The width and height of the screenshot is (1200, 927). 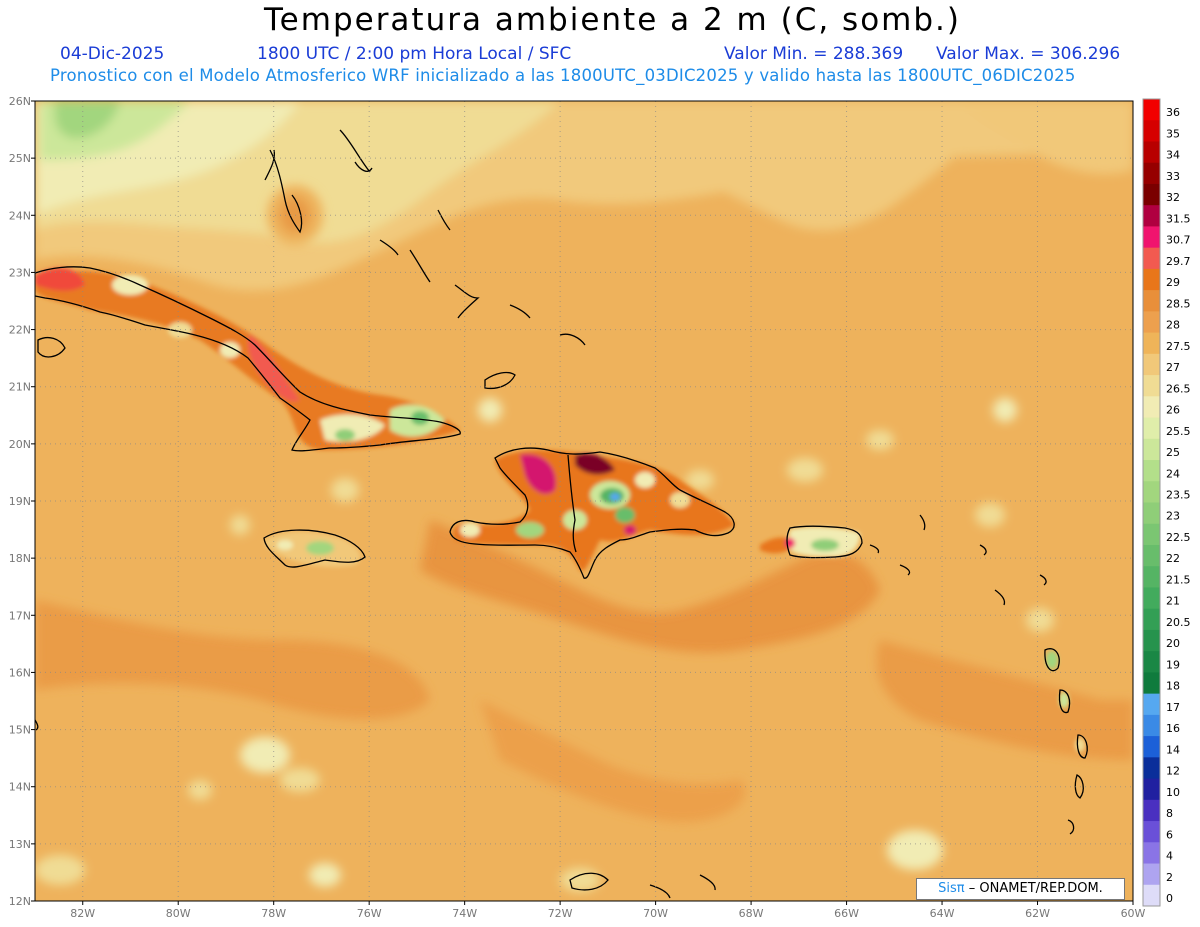 What do you see at coordinates (1173, 452) in the screenshot?
I see `colorbar-label: 25` at bounding box center [1173, 452].